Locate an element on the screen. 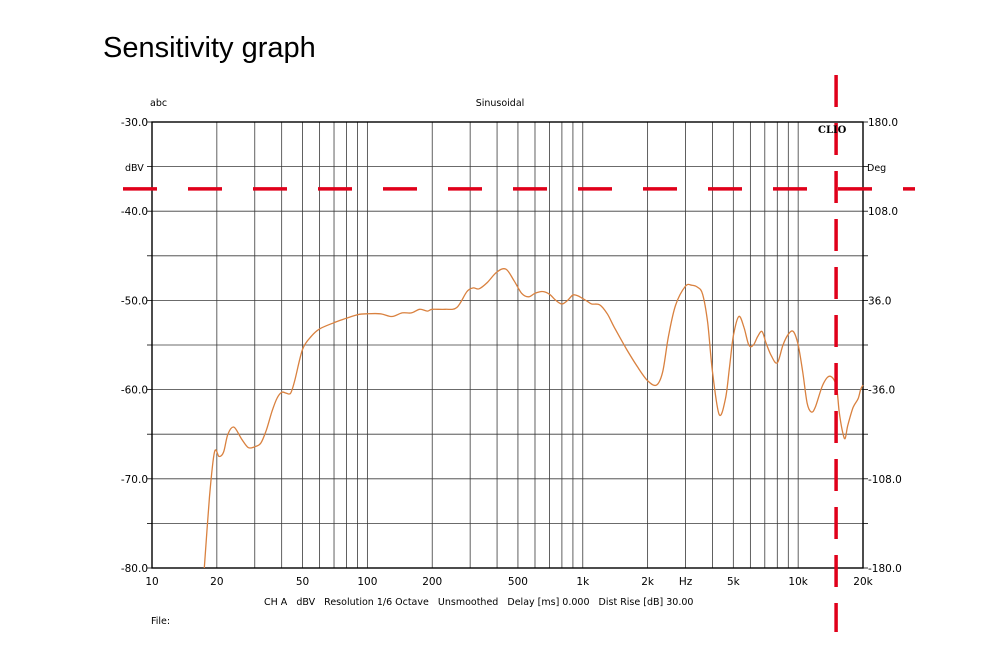  chart-title: Sinusoidal is located at coordinates (500, 103).